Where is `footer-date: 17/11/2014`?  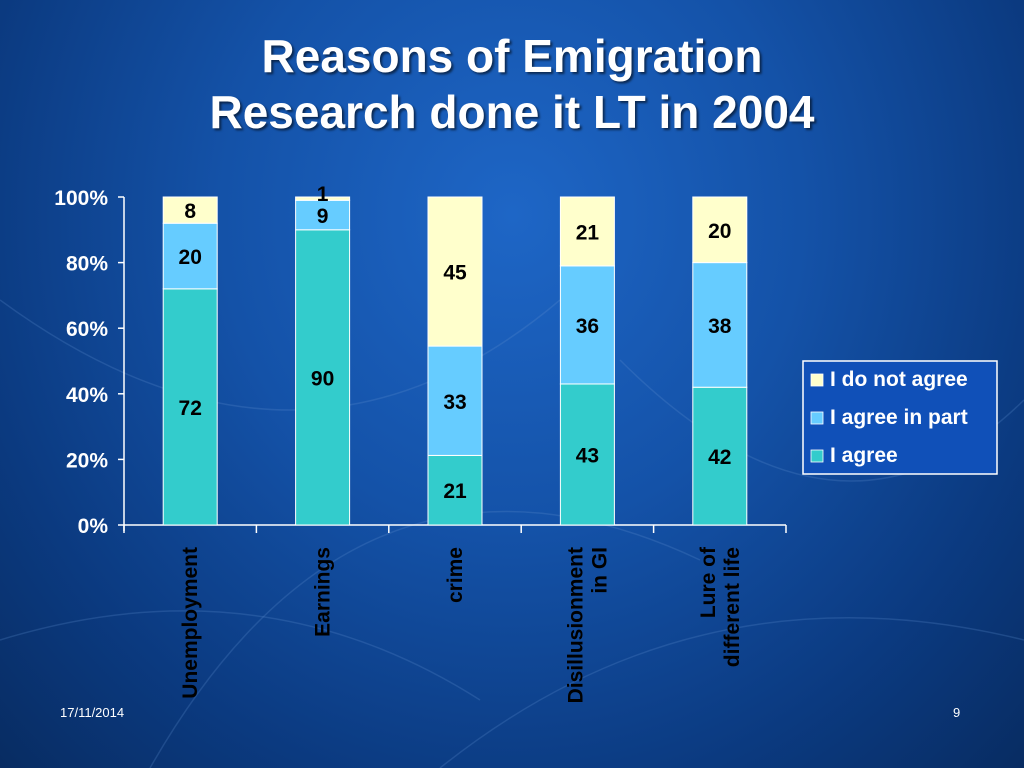 footer-date: 17/11/2014 is located at coordinates (92, 712).